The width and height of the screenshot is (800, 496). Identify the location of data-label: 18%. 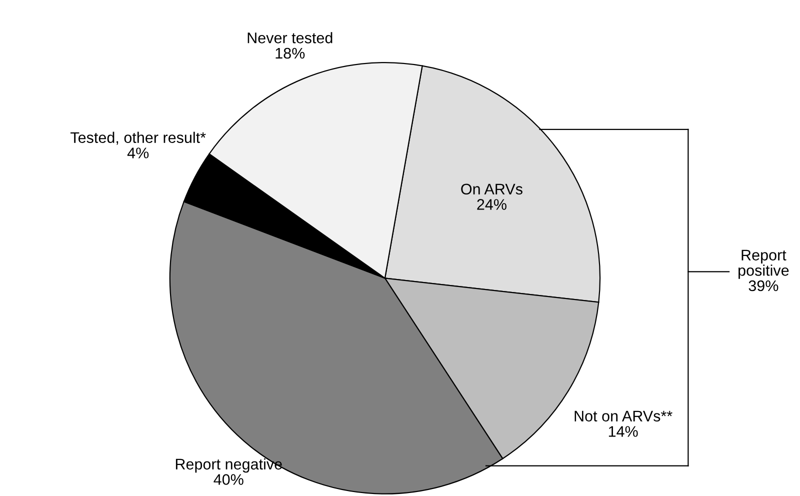
(290, 53).